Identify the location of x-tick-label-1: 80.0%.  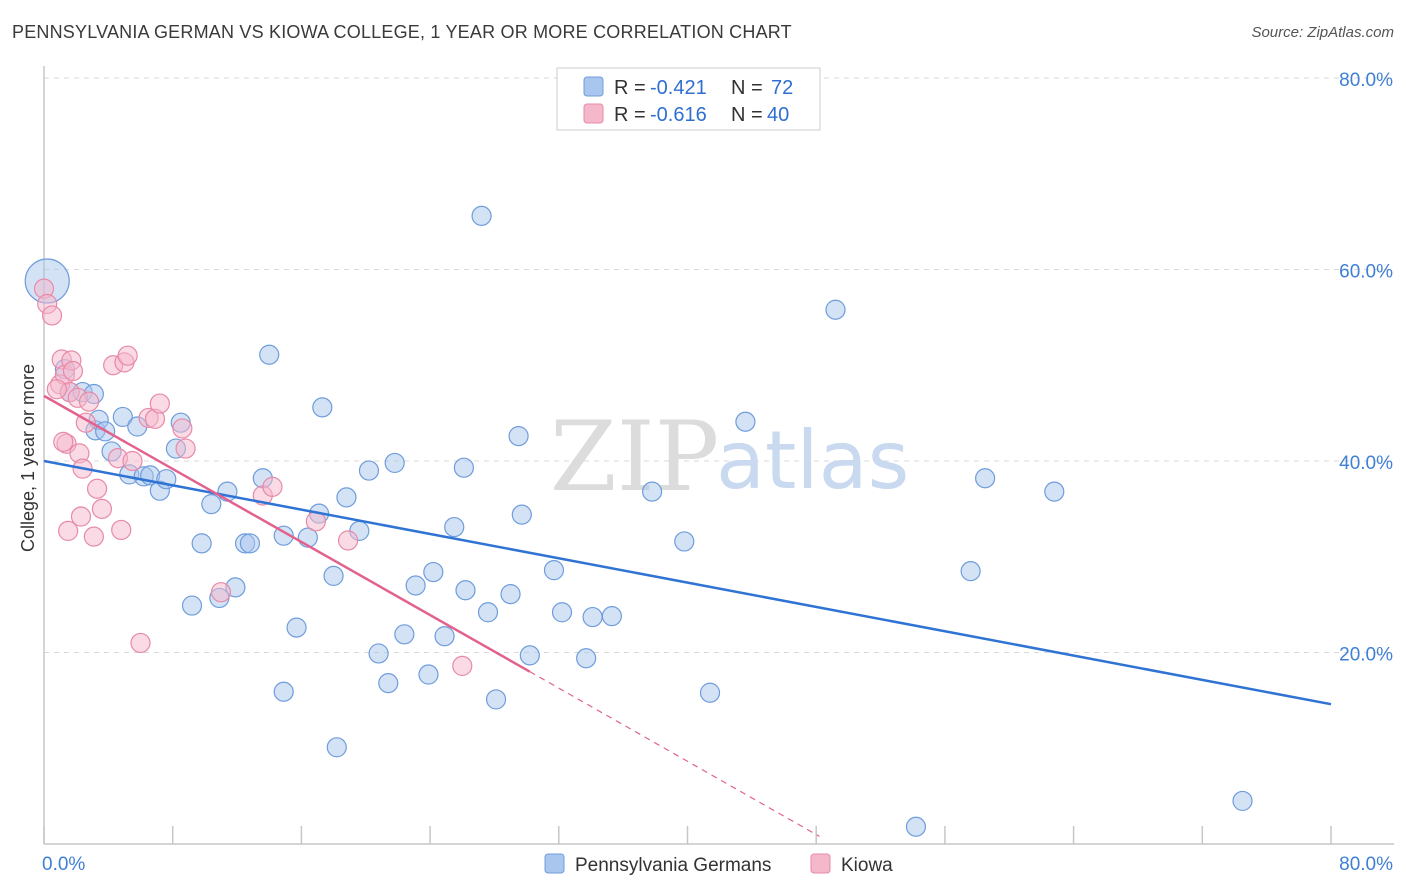
(1366, 864).